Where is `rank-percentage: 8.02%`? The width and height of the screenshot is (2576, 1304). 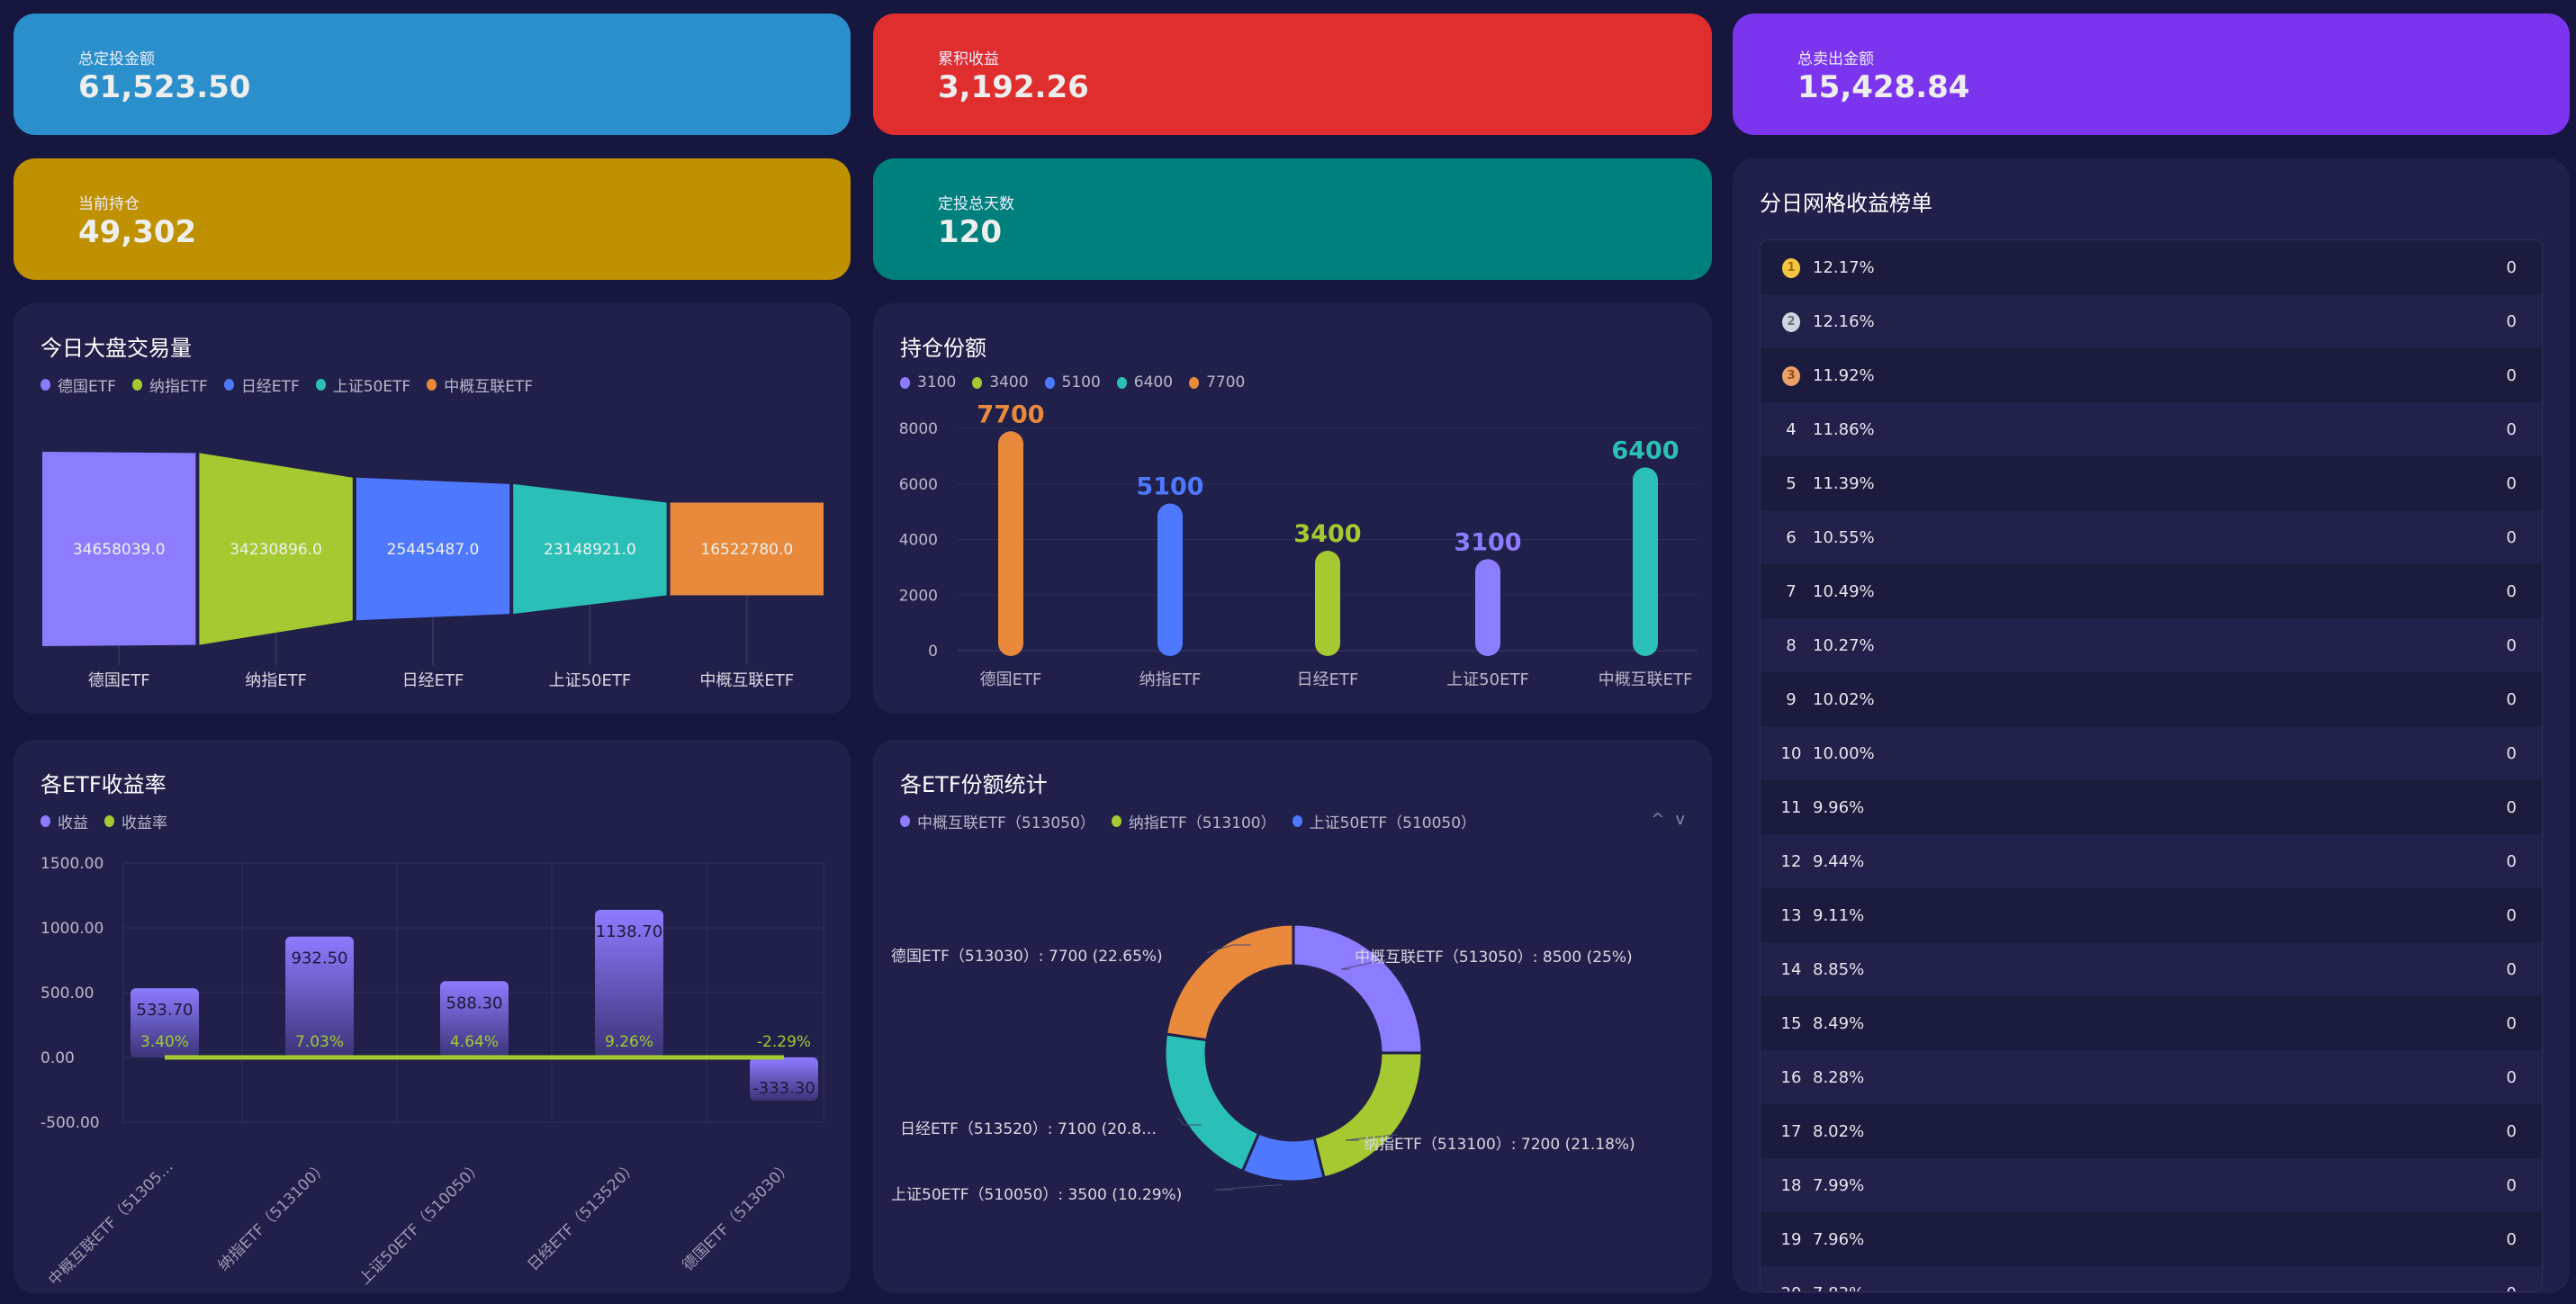
rank-percentage: 8.02% is located at coordinates (1839, 1131).